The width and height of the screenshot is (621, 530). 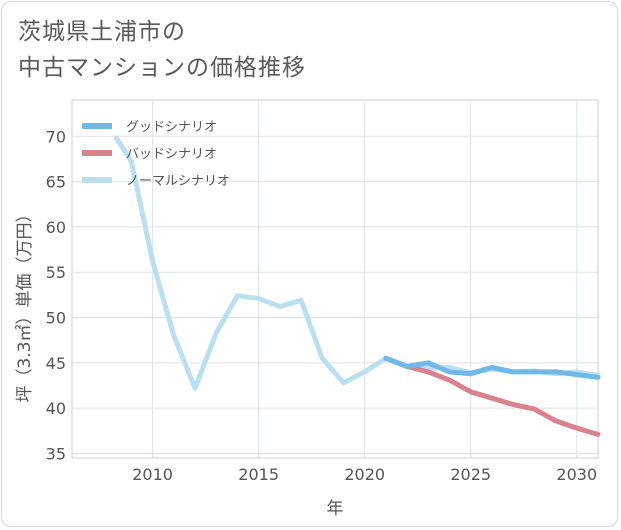 What do you see at coordinates (56, 227) in the screenshot?
I see `y-tick-label: 60` at bounding box center [56, 227].